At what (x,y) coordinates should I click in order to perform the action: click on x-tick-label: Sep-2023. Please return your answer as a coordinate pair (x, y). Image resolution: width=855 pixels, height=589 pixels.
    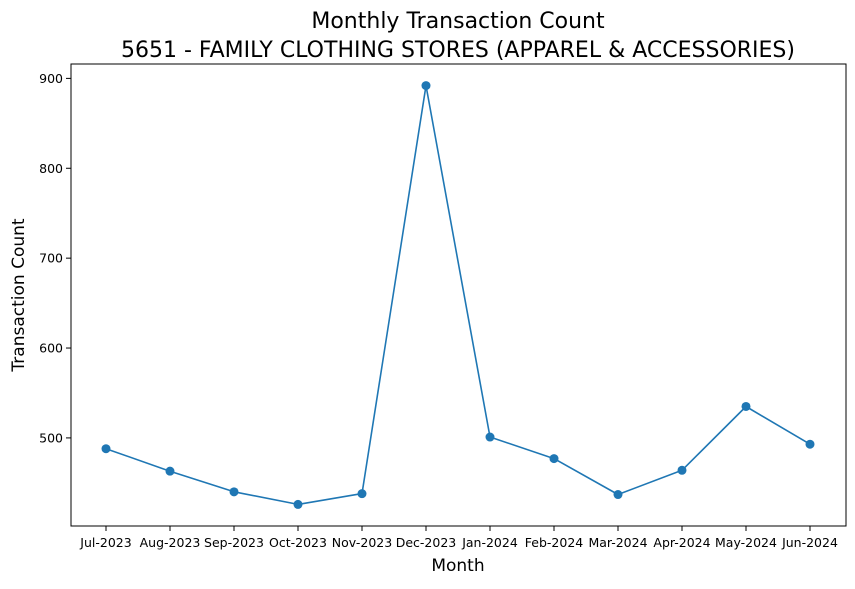
    Looking at the image, I should click on (234, 542).